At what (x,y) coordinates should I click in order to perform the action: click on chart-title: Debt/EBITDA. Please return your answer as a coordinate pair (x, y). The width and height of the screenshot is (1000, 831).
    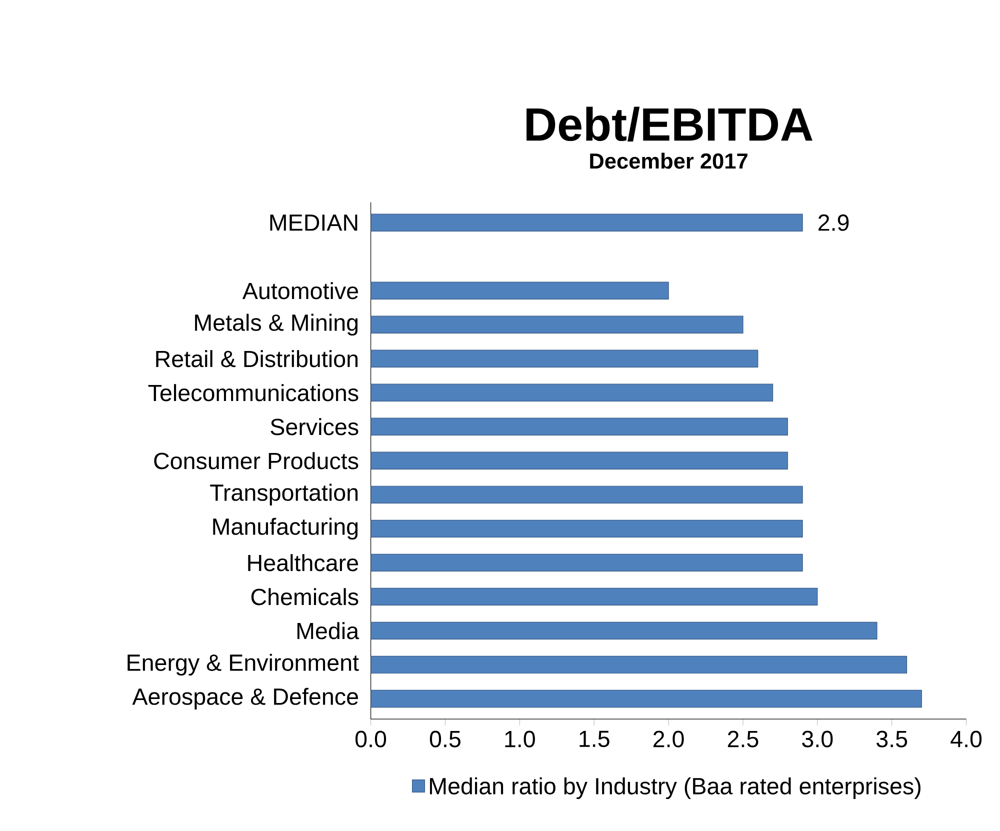
    Looking at the image, I should click on (669, 124).